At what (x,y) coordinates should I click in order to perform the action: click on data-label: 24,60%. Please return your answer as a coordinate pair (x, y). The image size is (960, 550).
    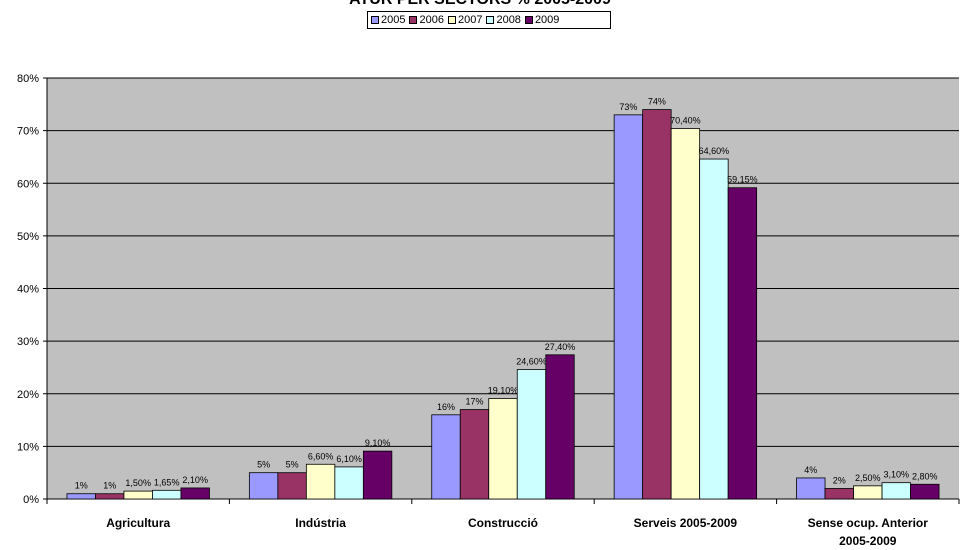
    Looking at the image, I should click on (531, 362).